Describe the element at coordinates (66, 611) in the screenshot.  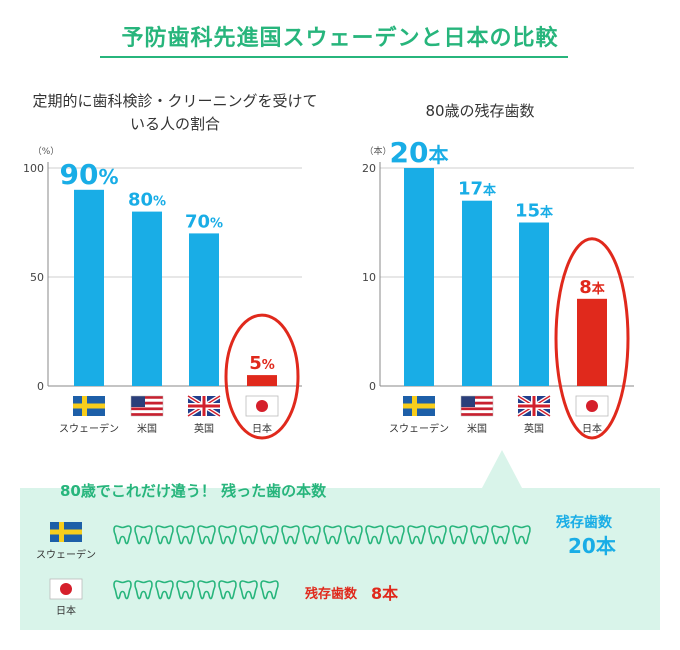
I see `comparison-country-label: 日本` at that location.